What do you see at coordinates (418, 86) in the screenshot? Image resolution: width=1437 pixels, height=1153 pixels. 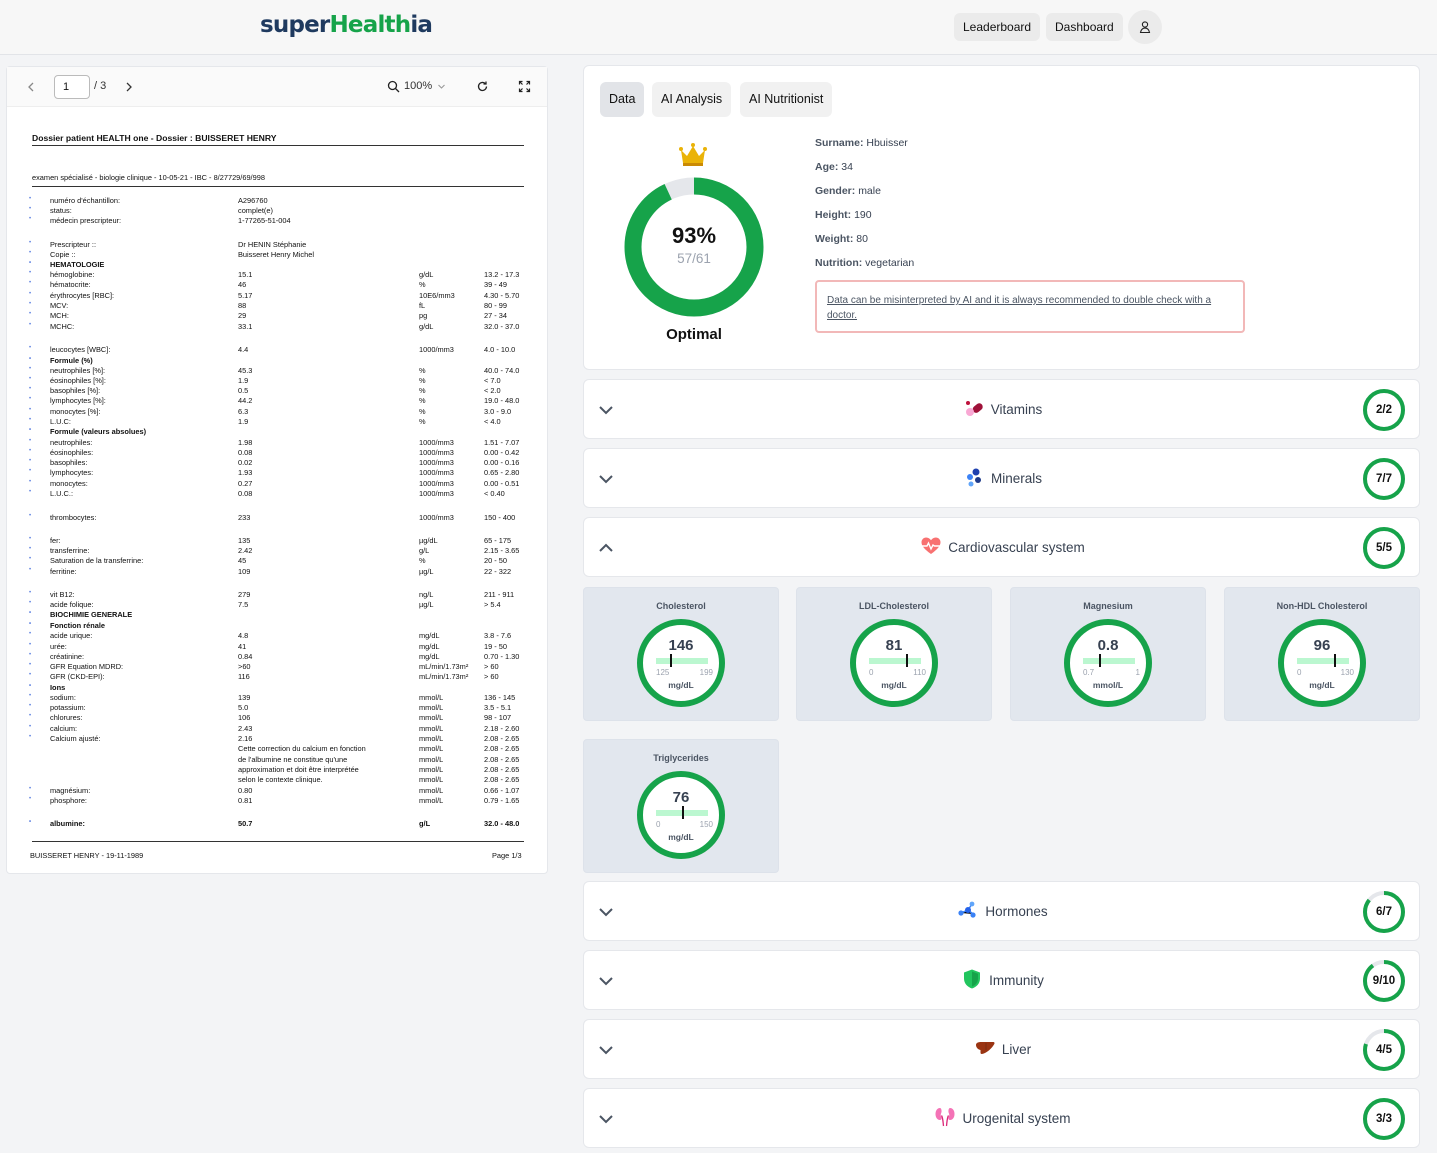 I see `zoom-level: 100%` at bounding box center [418, 86].